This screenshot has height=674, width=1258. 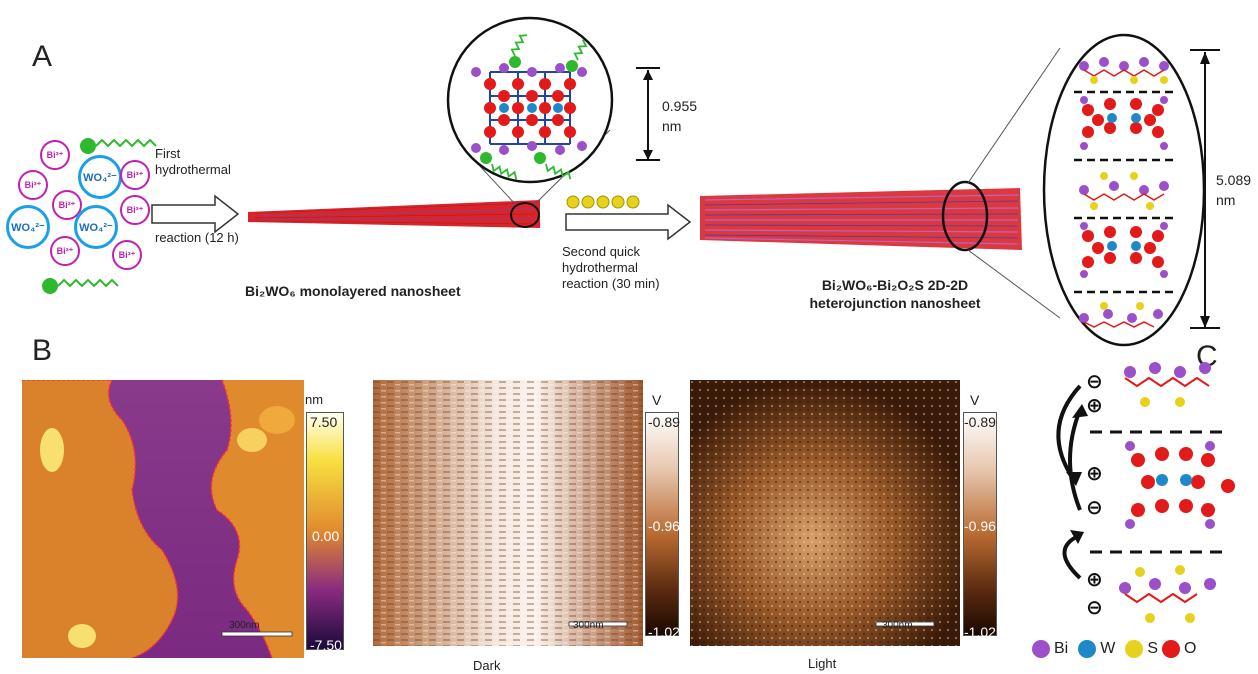 What do you see at coordinates (628, 222) in the screenshot?
I see `arrow-step2` at bounding box center [628, 222].